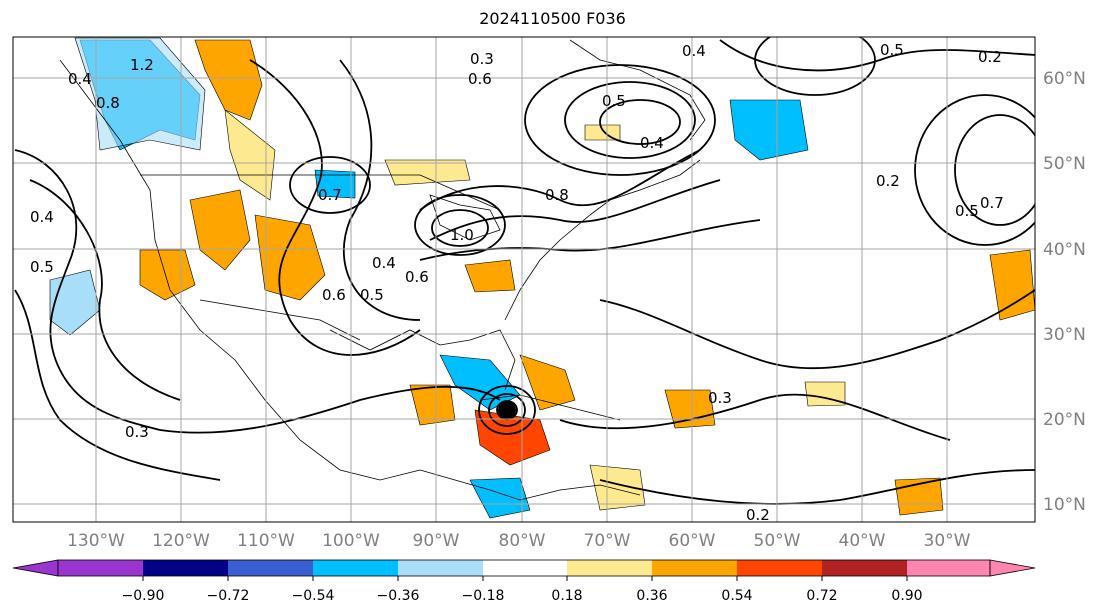 This screenshot has height=615, width=1105. What do you see at coordinates (651, 596) in the screenshot?
I see `colorbar-tick-label: 0.36` at bounding box center [651, 596].